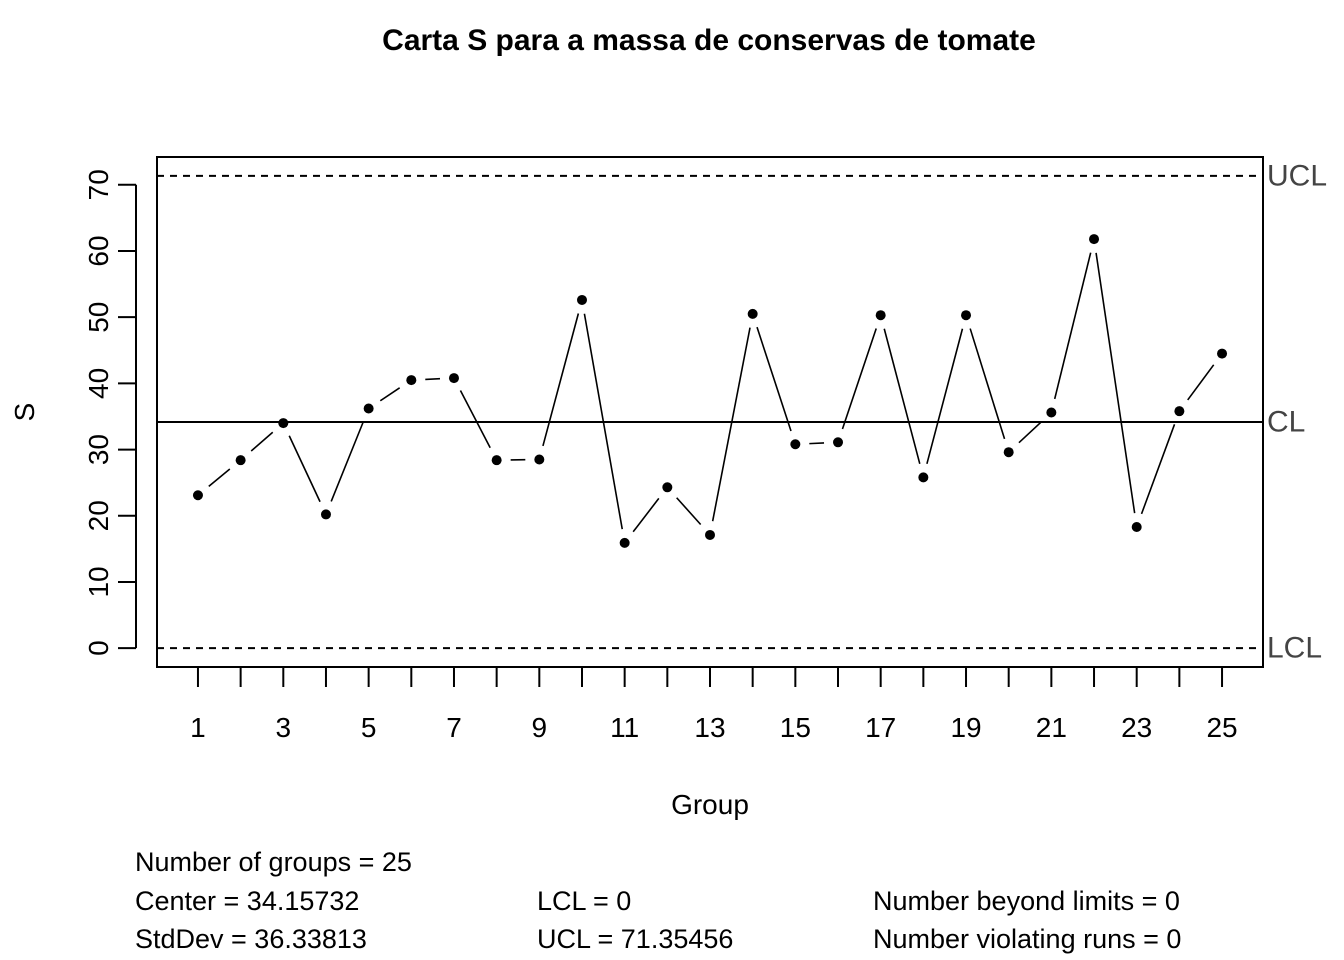 This screenshot has height=960, width=1344. I want to click on x-axis-label: Group, so click(710, 804).